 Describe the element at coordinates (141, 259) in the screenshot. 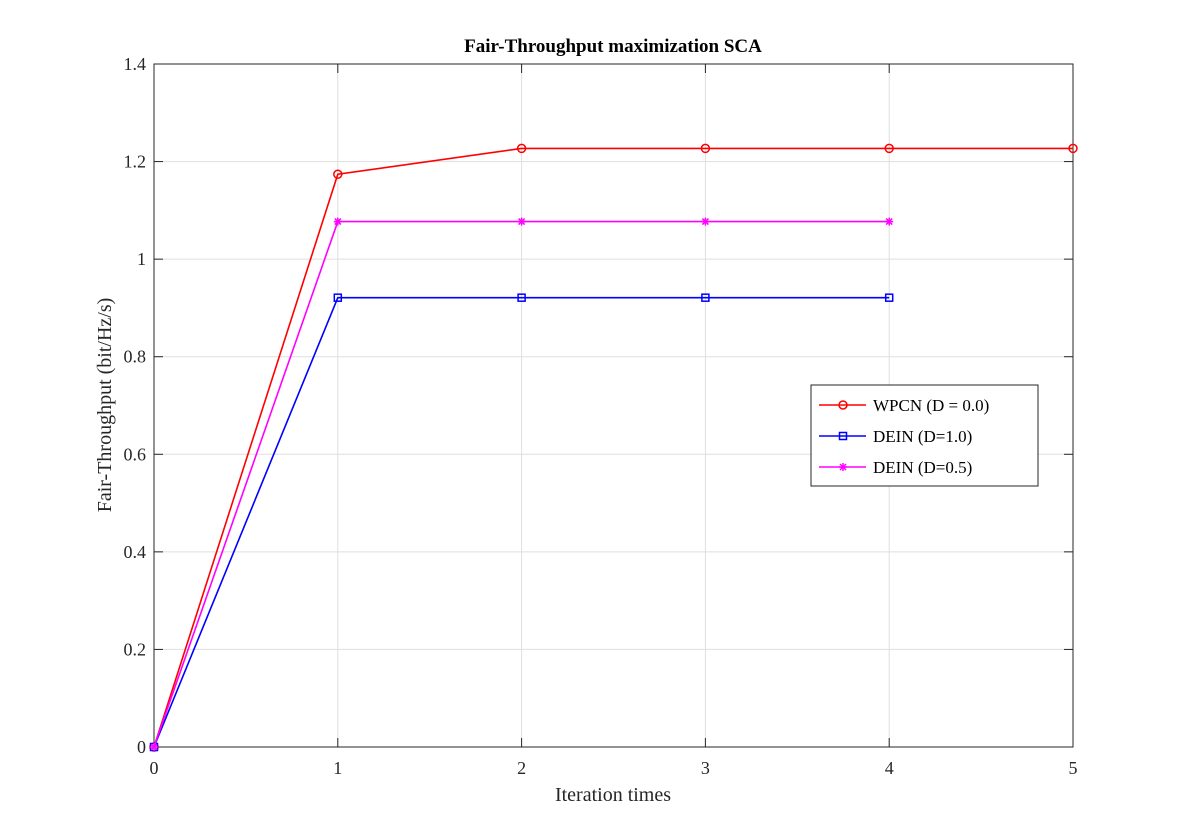

I see `y-tick-label: 1` at that location.